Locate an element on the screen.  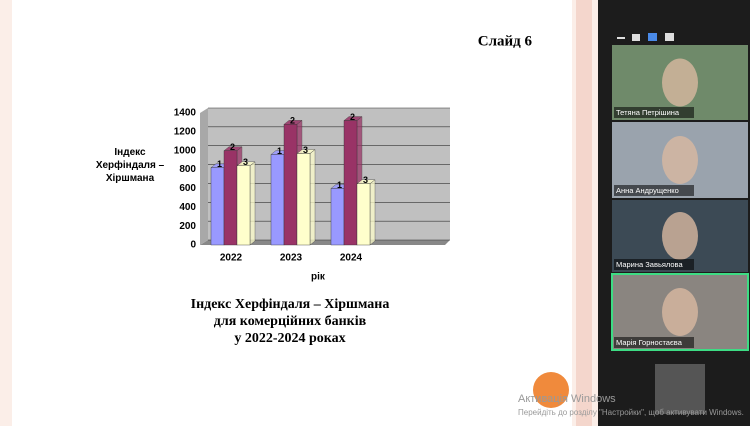
caption-line: у 2022-2024 роках is located at coordinates (289, 338).